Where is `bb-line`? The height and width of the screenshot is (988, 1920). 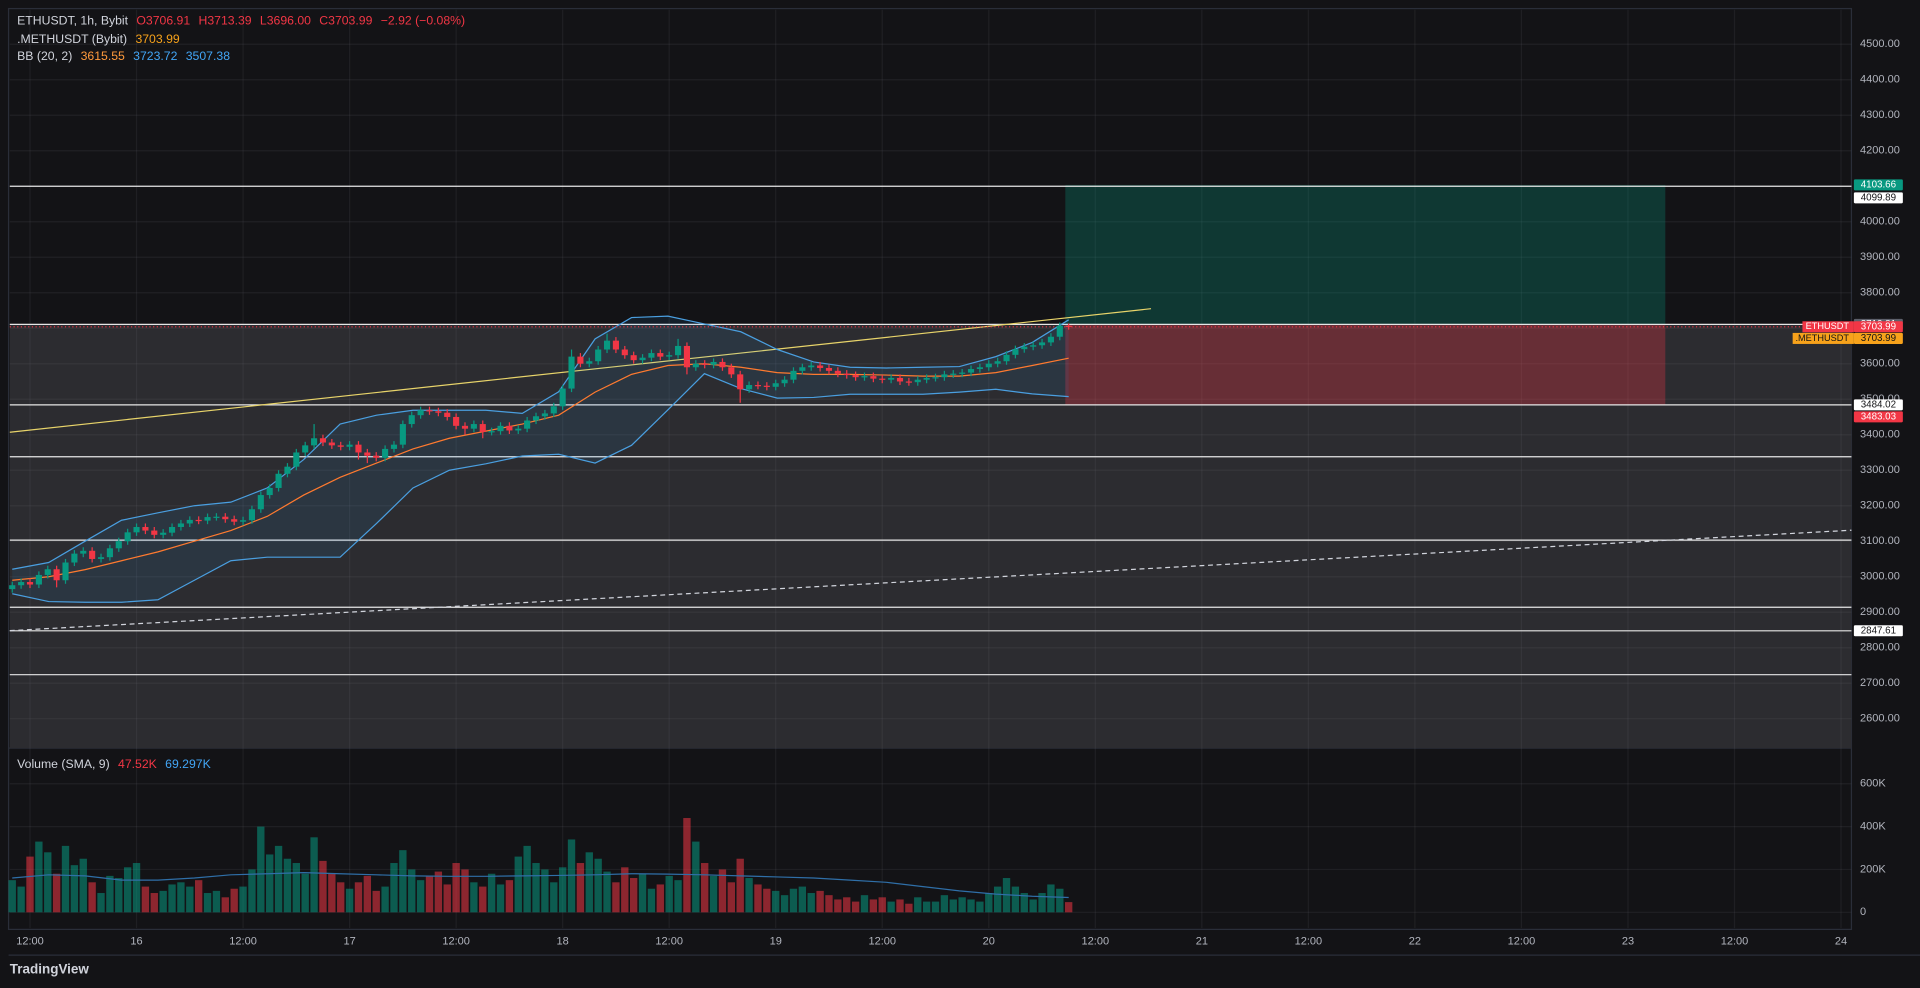
bb-line is located at coordinates (540, 442).